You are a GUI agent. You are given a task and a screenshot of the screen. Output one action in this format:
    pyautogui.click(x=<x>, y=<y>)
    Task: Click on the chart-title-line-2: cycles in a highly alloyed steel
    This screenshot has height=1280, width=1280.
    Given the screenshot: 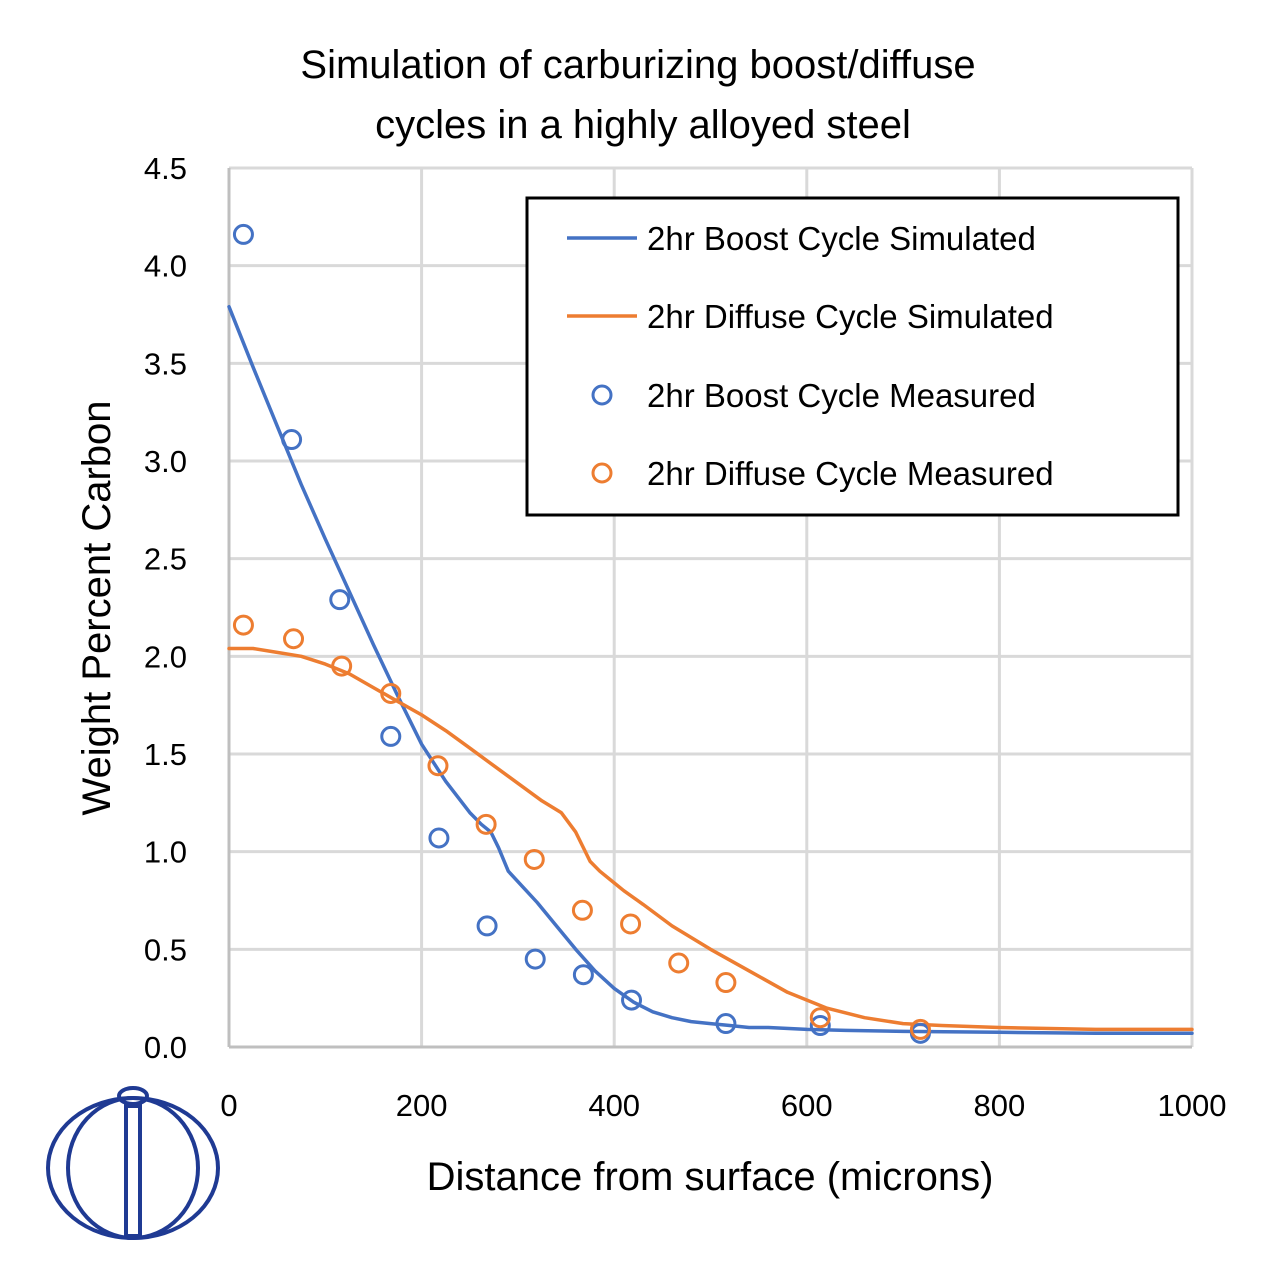 What is the action you would take?
    pyautogui.click(x=643, y=125)
    